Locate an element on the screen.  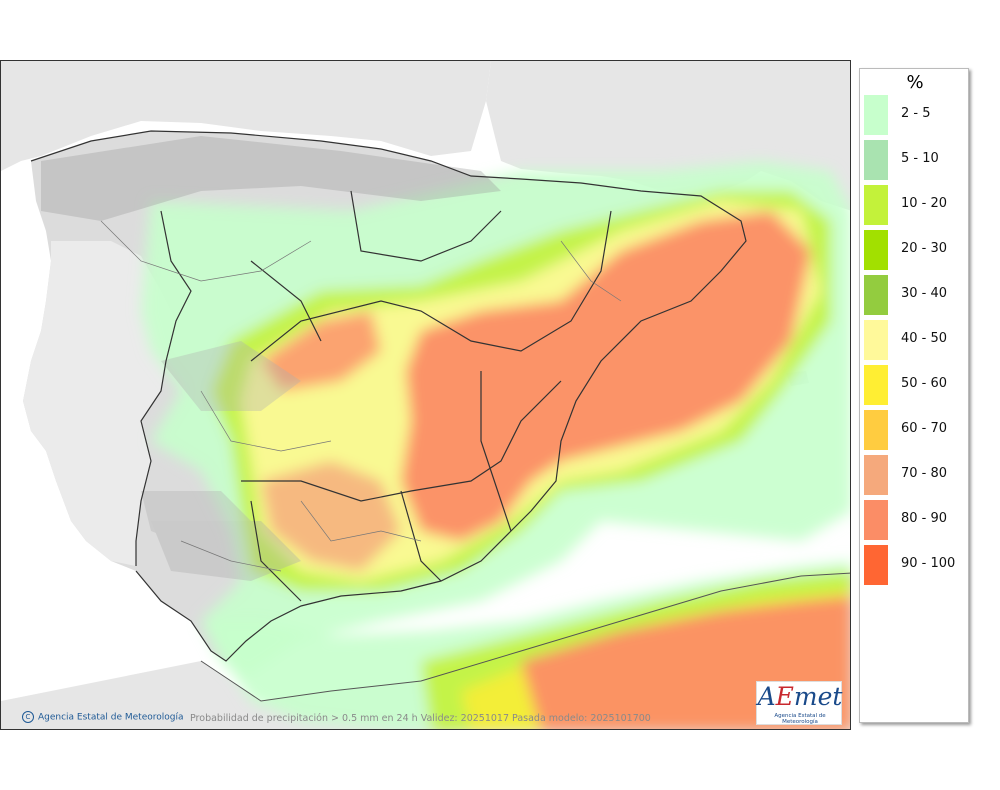
legend-item: 5 - 10 is located at coordinates (916, 161).